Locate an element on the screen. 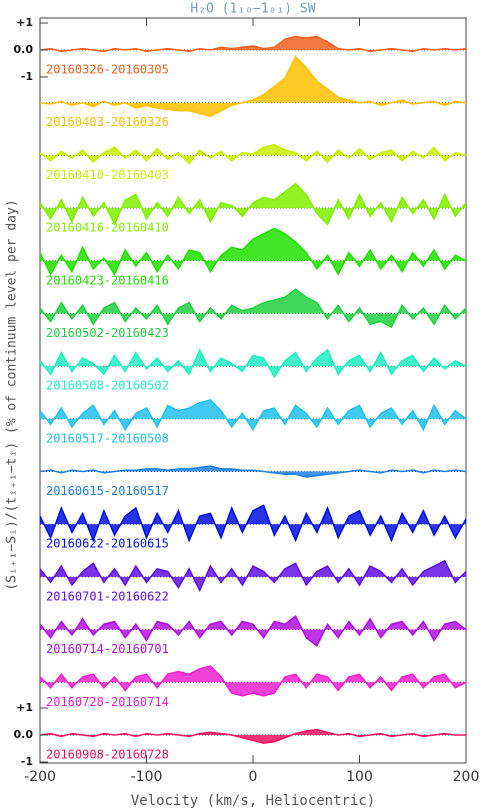 This screenshot has width=480, height=812. series-label: 20160423-20160416 is located at coordinates (107, 280).